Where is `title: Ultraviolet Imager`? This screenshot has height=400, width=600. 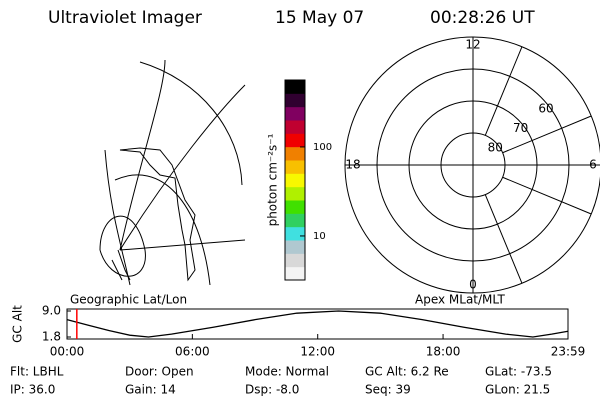 title: Ultraviolet Imager is located at coordinates (125, 18).